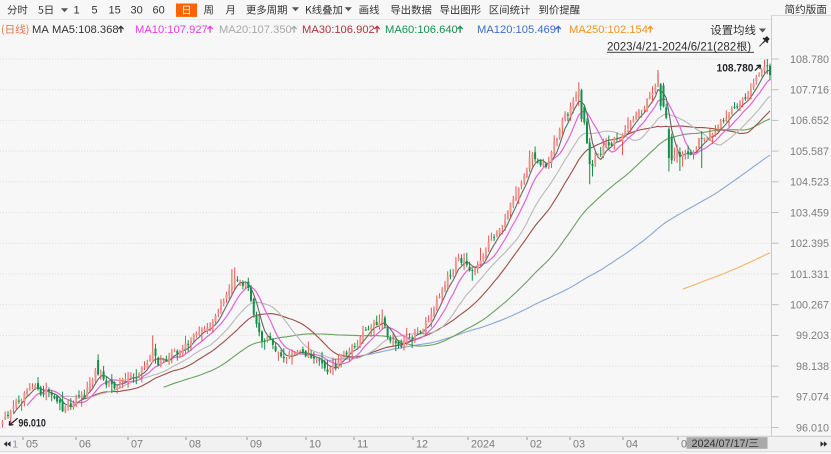 The width and height of the screenshot is (831, 454). Describe the element at coordinates (812, 336) in the screenshot. I see `svg-text: 99.203` at that location.